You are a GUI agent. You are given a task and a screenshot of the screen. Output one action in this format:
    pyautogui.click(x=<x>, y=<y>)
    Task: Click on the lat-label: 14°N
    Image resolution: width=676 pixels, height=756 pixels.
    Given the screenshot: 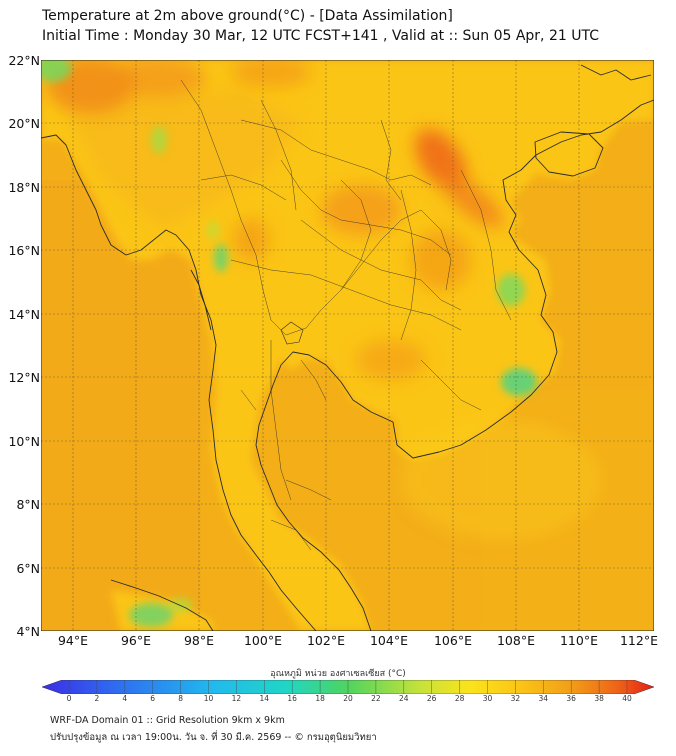 What is the action you would take?
    pyautogui.click(x=24, y=314)
    